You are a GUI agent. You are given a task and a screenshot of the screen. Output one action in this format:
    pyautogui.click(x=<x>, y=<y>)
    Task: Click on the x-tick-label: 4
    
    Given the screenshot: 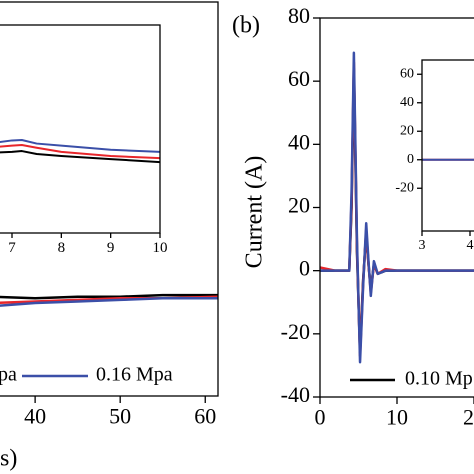 What is the action you would take?
    pyautogui.click(x=470, y=245)
    